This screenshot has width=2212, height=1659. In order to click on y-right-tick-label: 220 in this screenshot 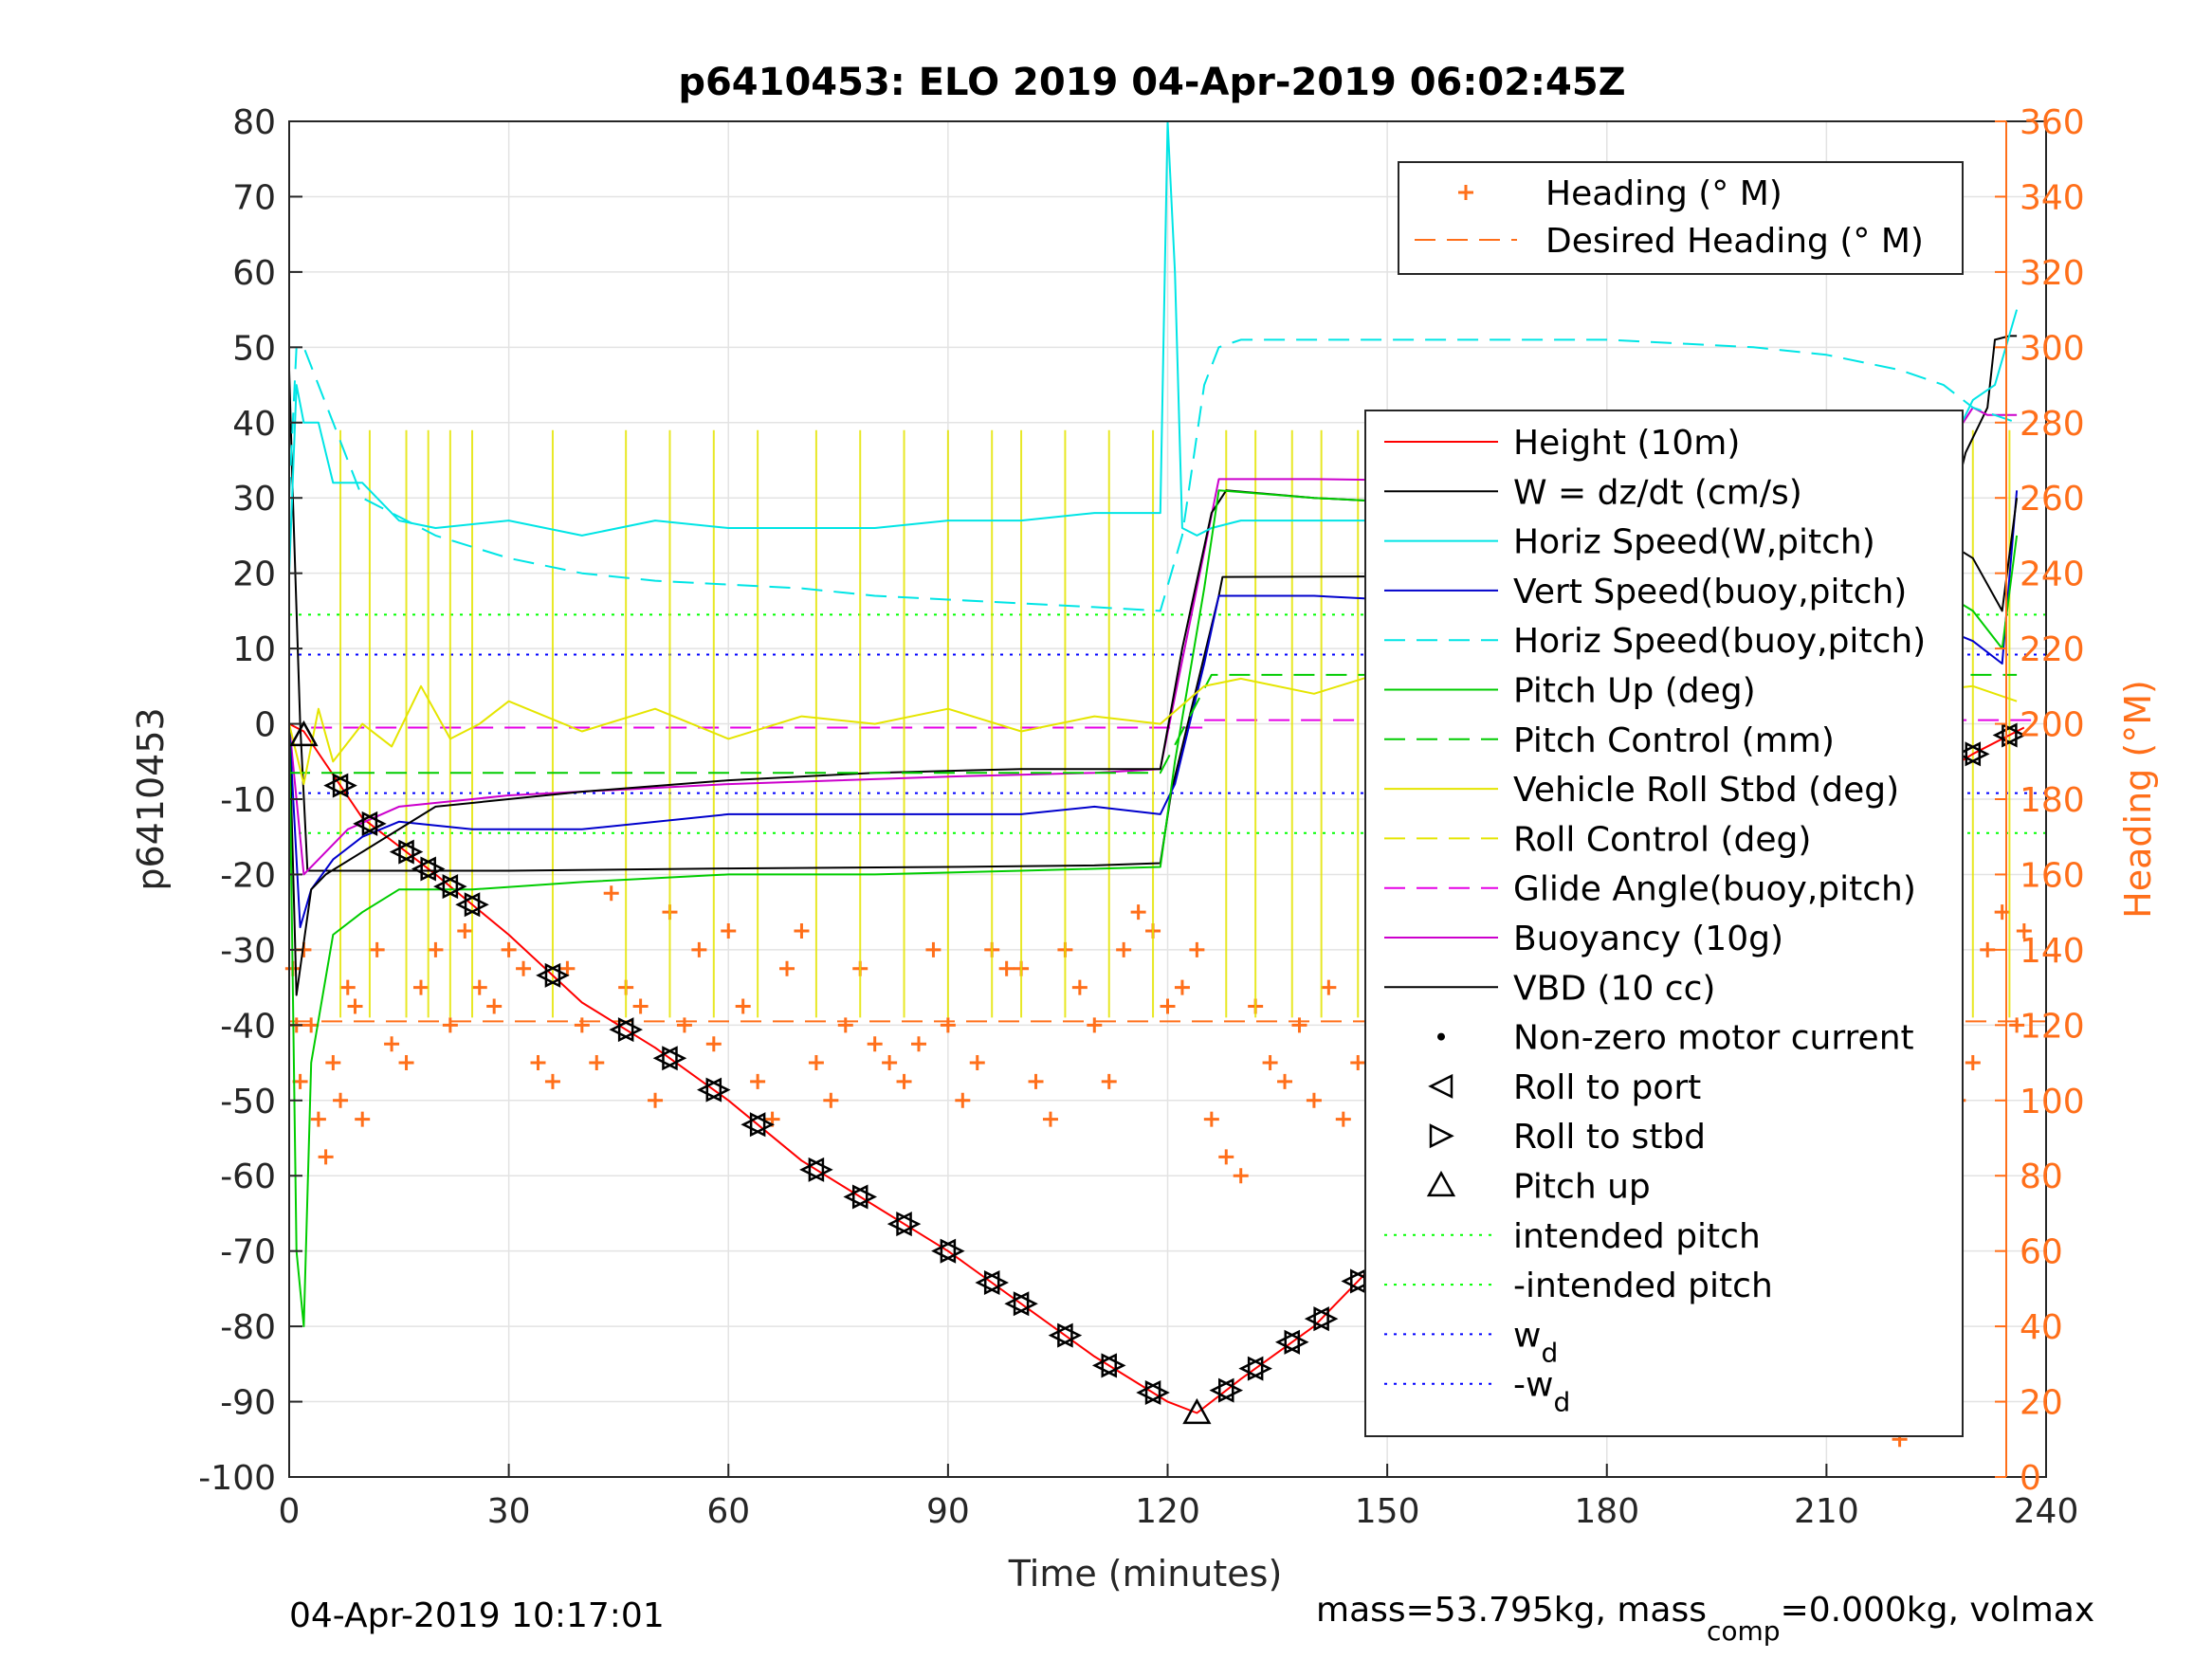, I will do `click(2052, 649)`.